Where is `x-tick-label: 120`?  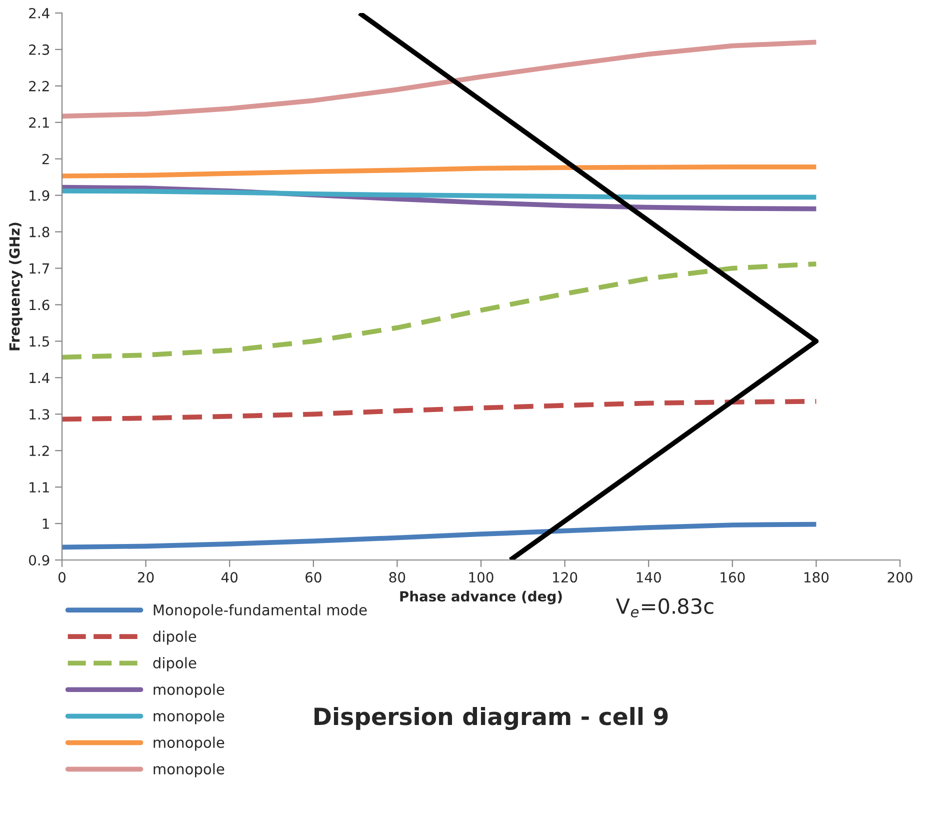 x-tick-label: 120 is located at coordinates (565, 577).